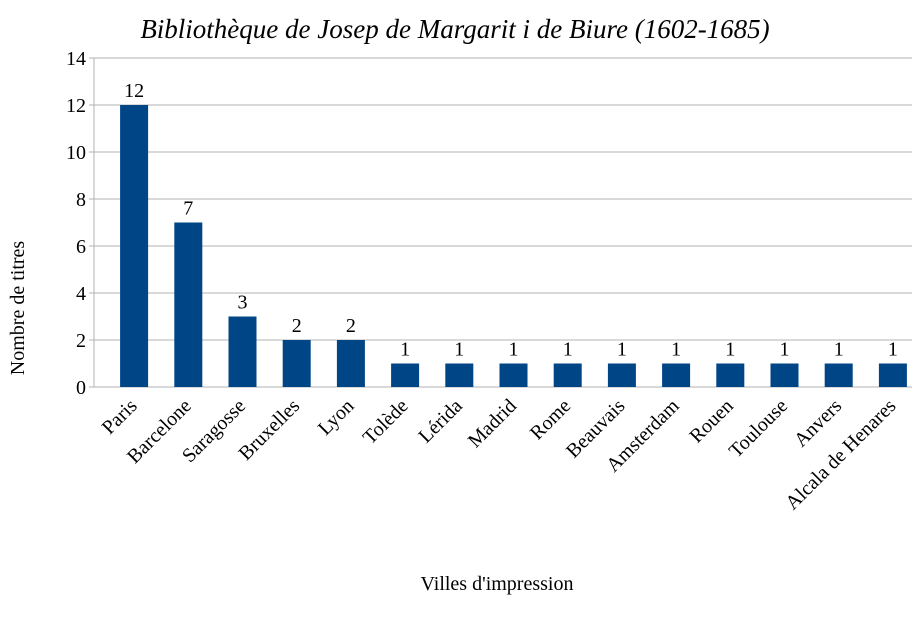  I want to click on y-tick-label: 4, so click(81, 294).